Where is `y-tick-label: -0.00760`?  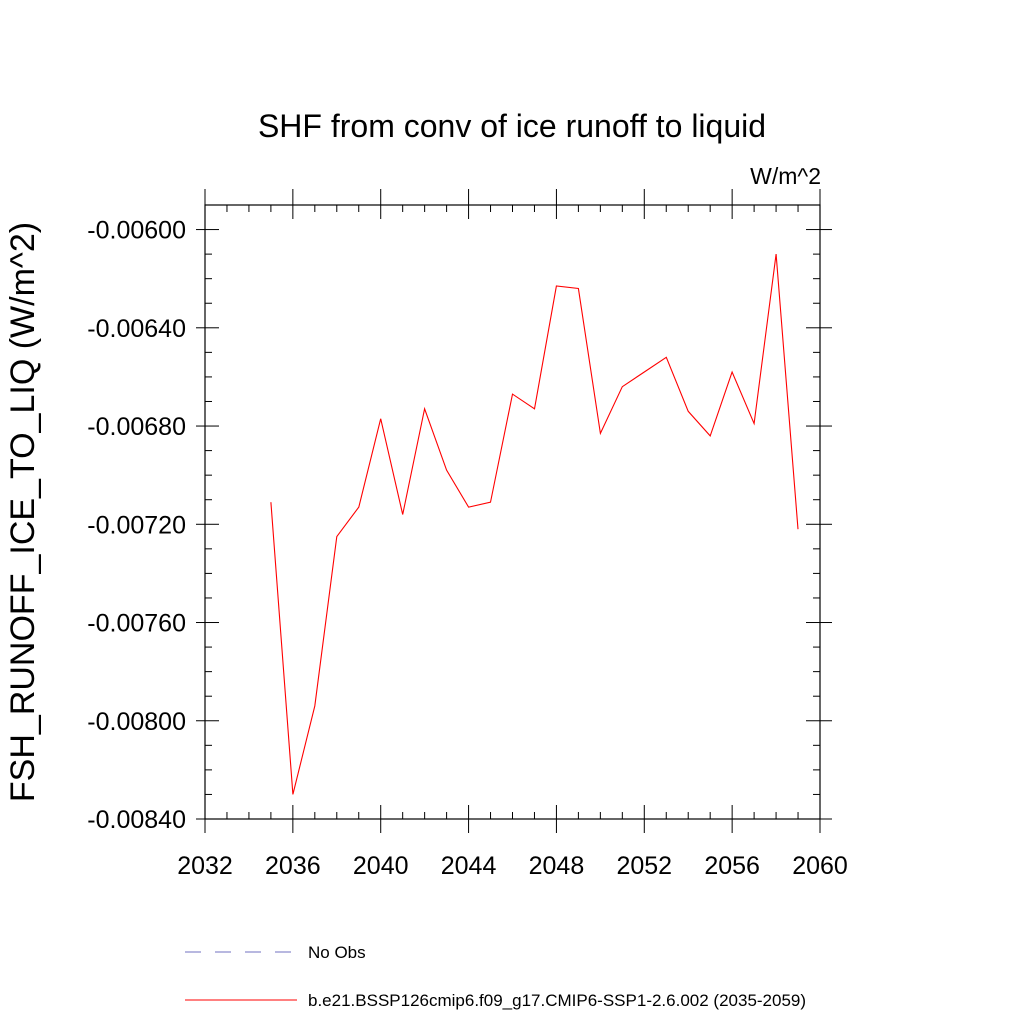
y-tick-label: -0.00760 is located at coordinates (136, 624).